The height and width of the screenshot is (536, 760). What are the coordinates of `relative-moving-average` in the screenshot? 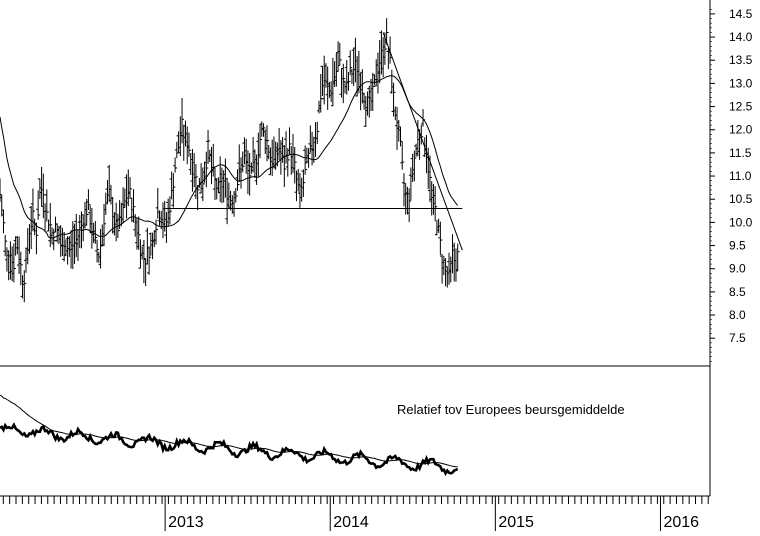 It's located at (229, 431).